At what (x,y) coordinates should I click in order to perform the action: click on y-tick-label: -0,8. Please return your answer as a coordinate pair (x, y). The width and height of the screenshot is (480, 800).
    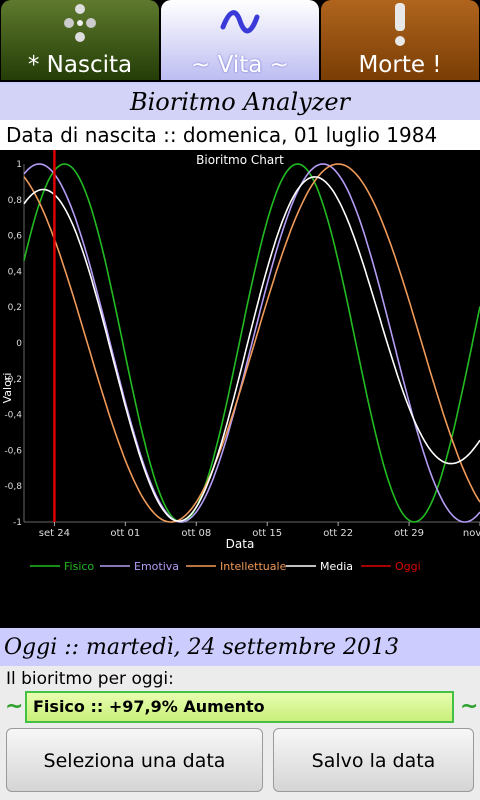
    Looking at the image, I should click on (13, 487).